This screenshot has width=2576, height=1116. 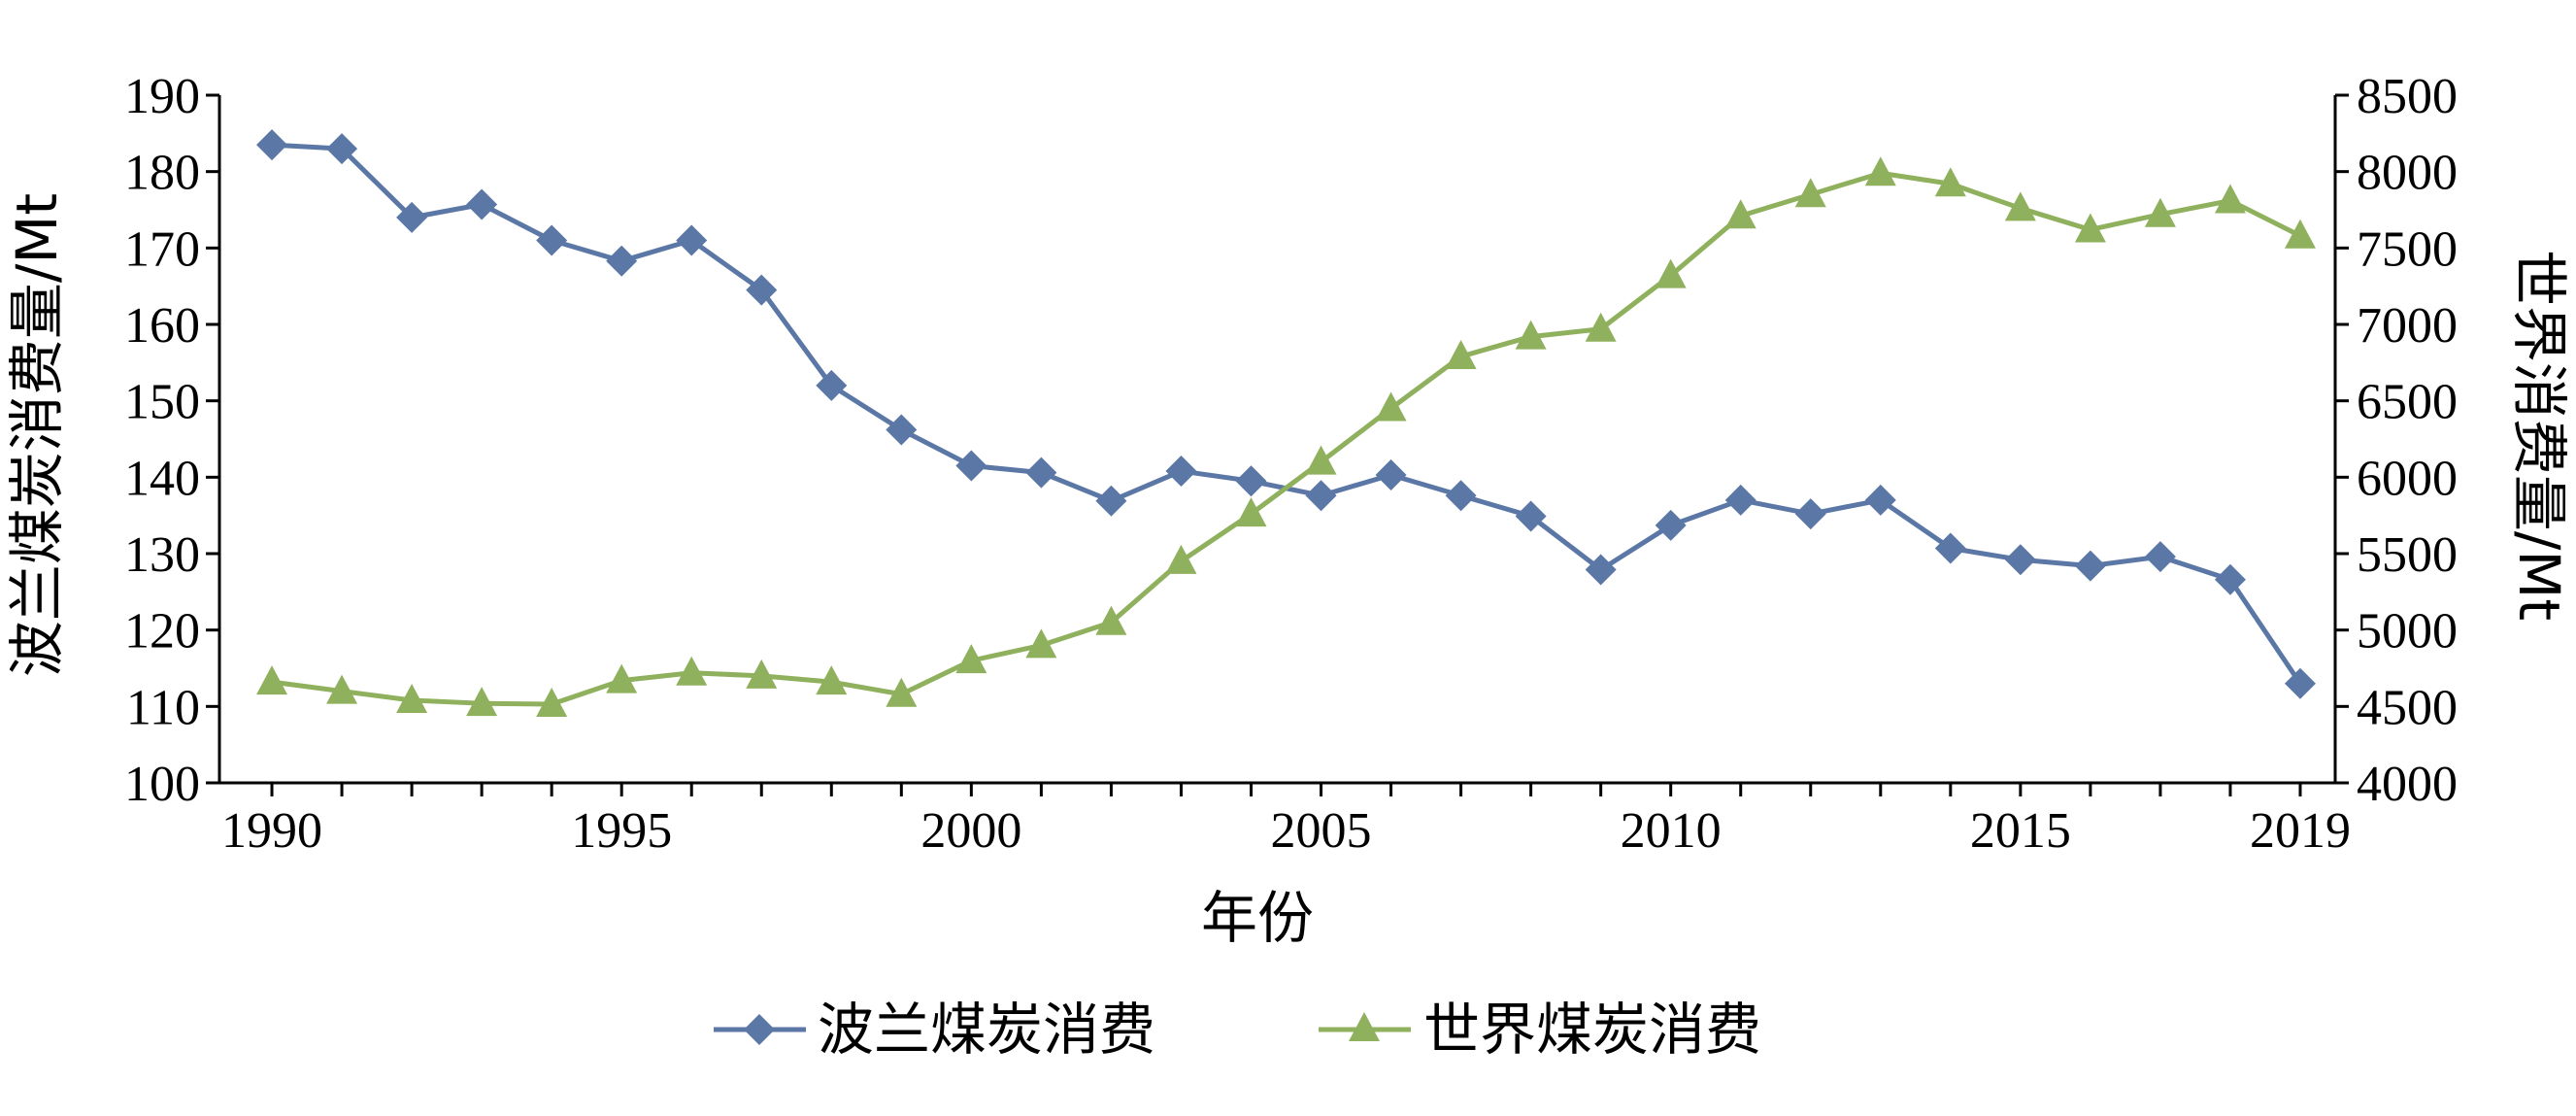 I want to click on left-y-tick-label: 180, so click(x=162, y=173).